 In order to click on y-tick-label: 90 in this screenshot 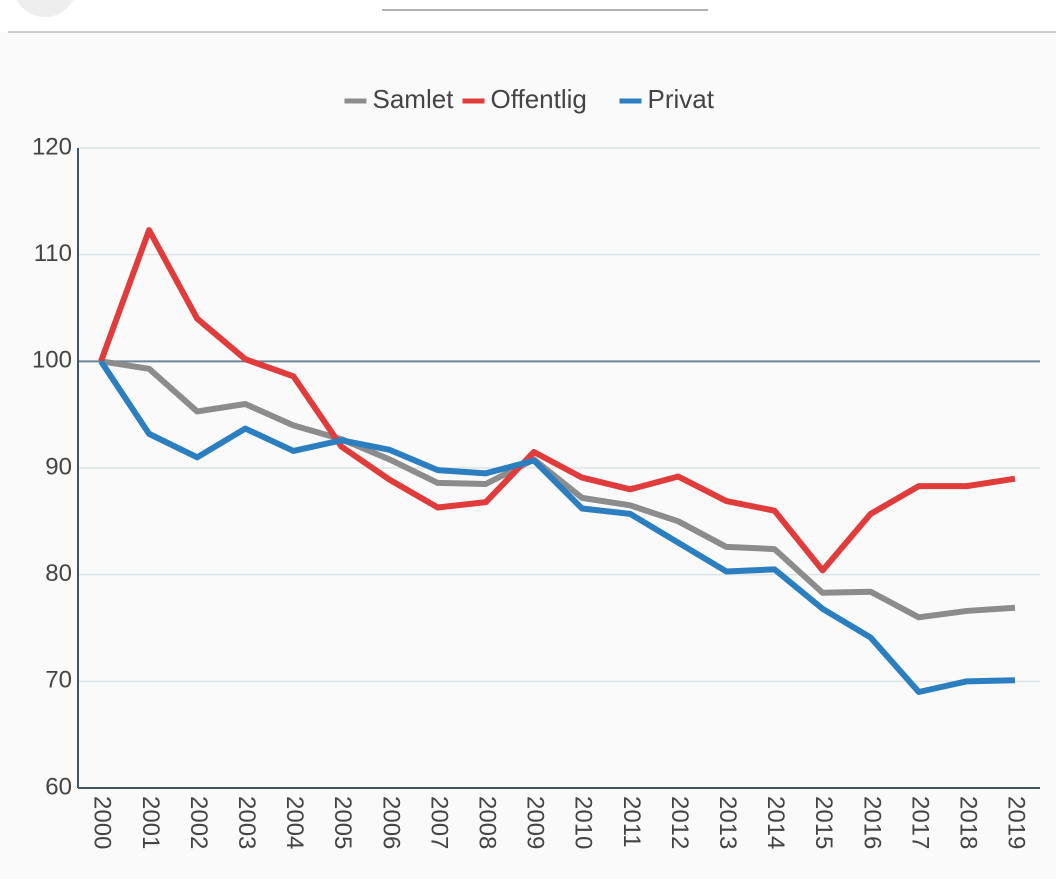, I will do `click(58, 466)`.